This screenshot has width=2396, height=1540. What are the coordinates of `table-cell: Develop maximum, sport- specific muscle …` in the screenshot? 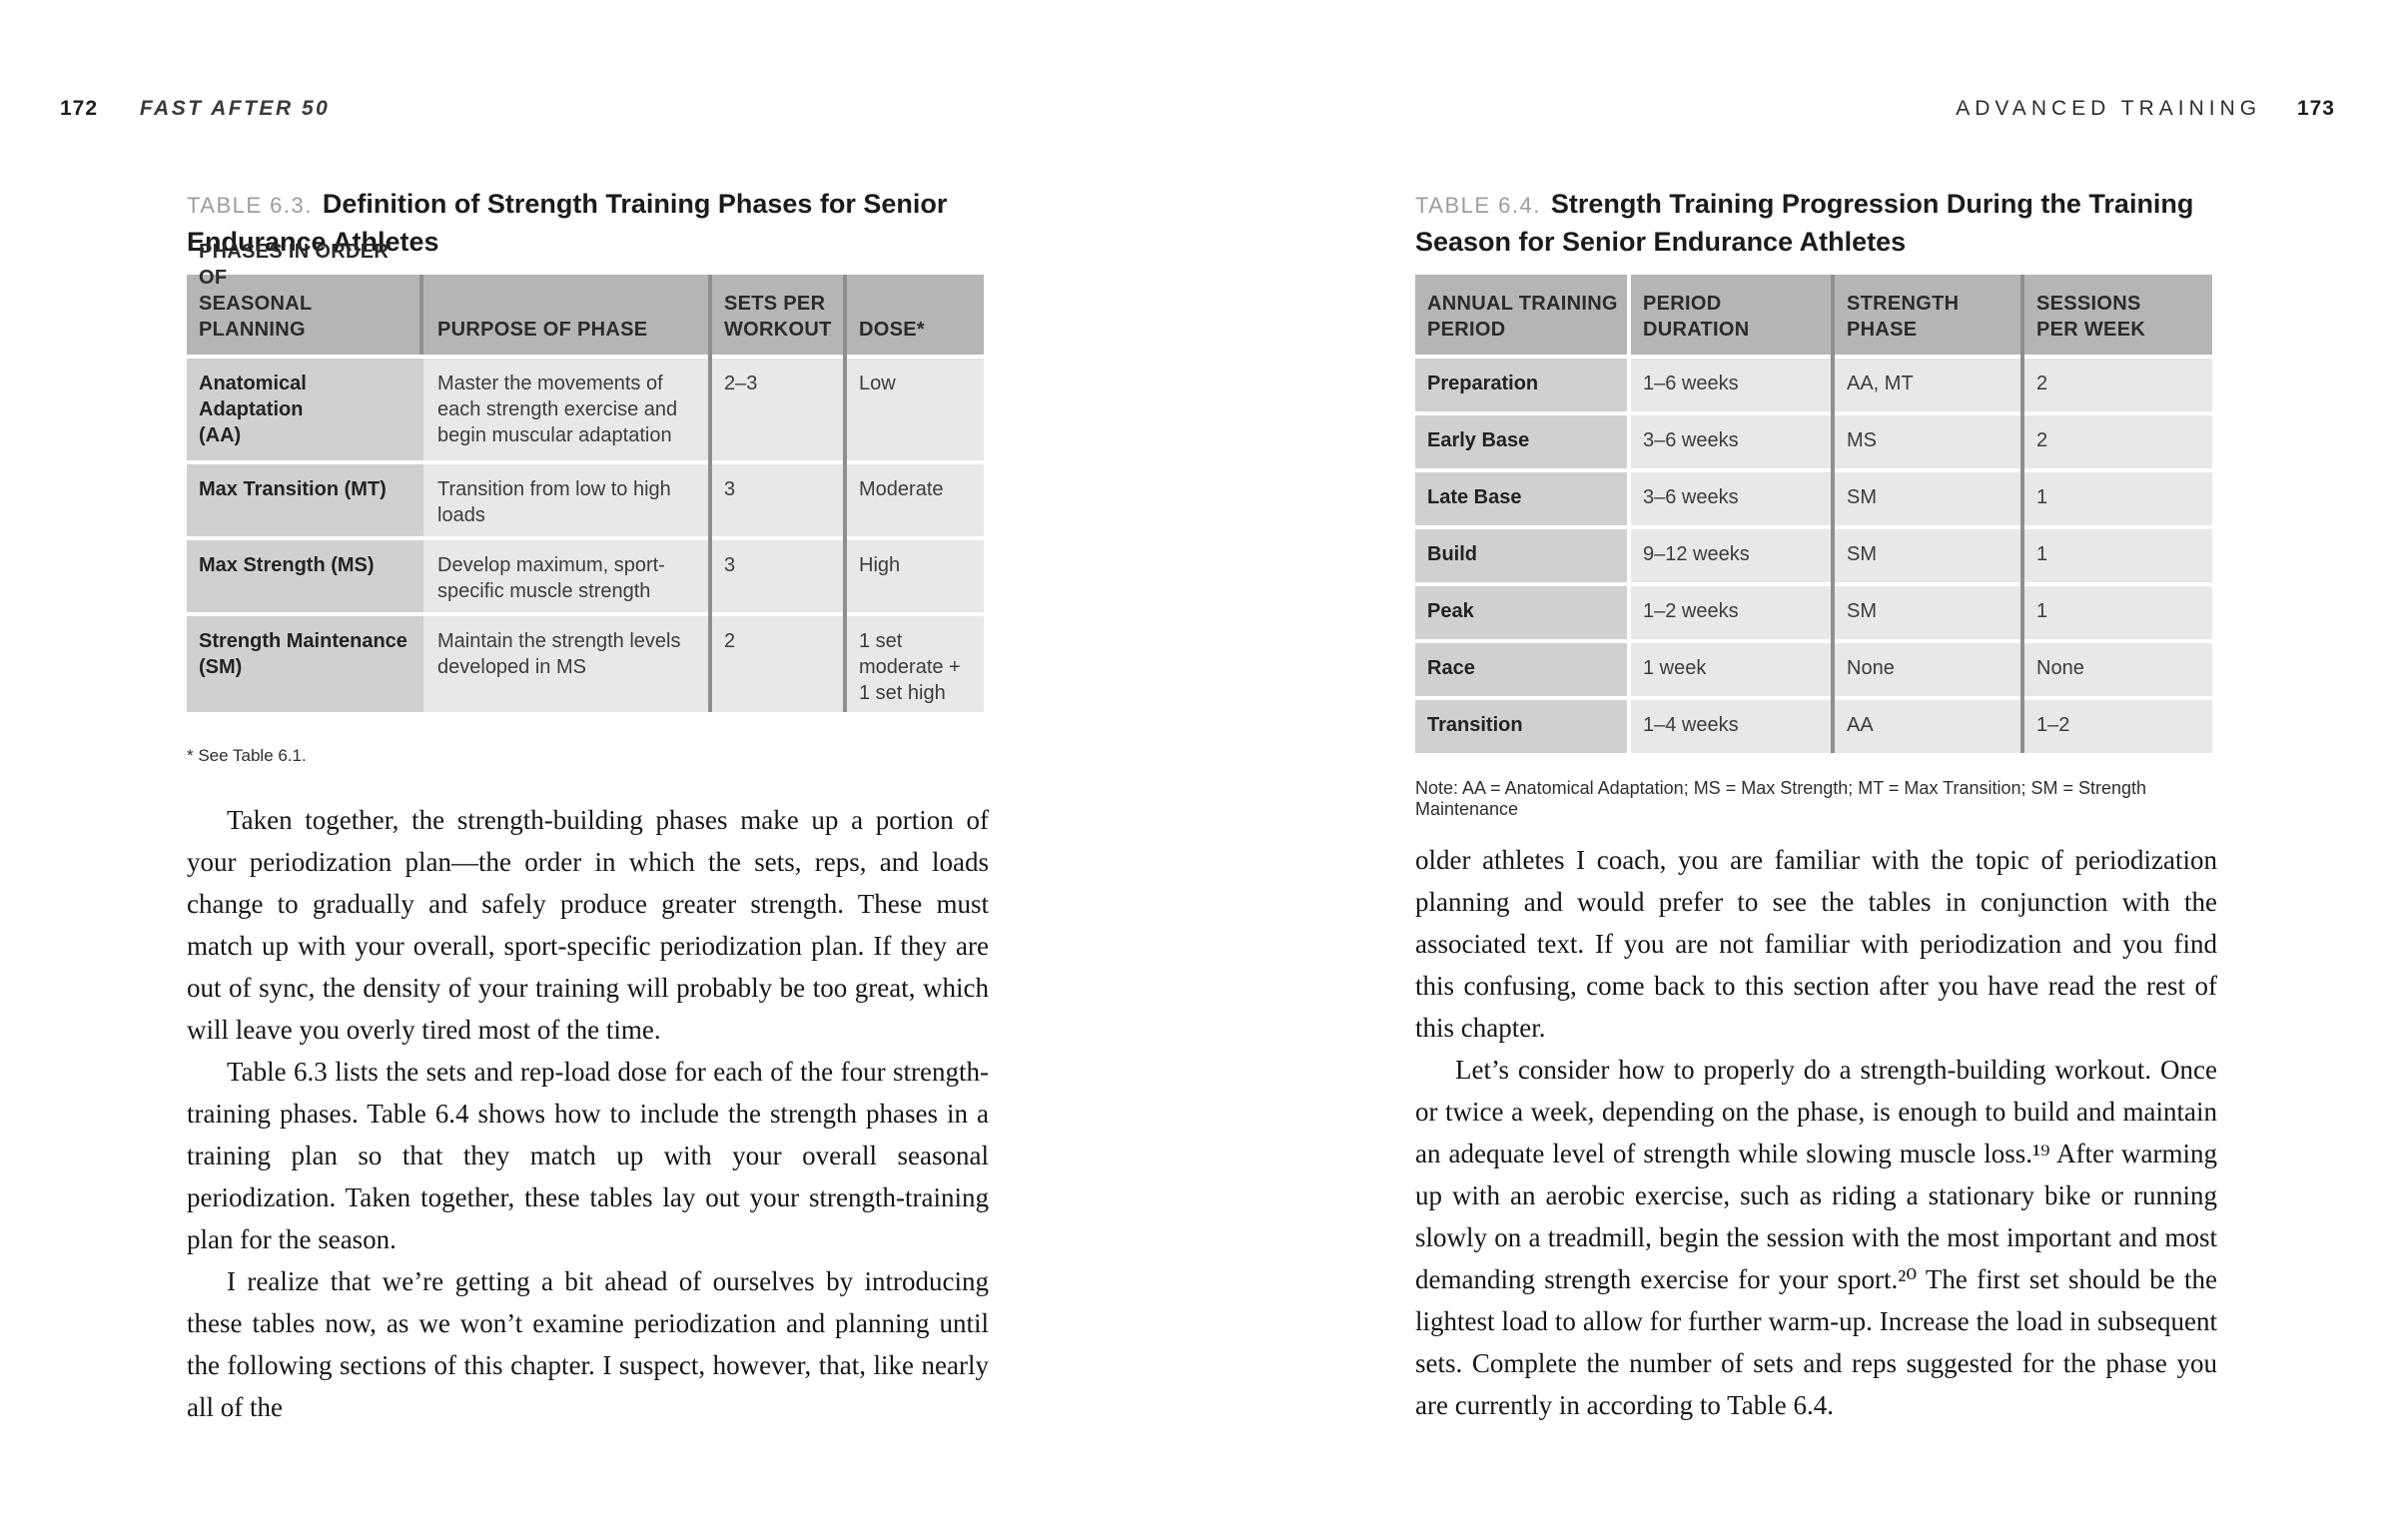 It's located at (566, 576).